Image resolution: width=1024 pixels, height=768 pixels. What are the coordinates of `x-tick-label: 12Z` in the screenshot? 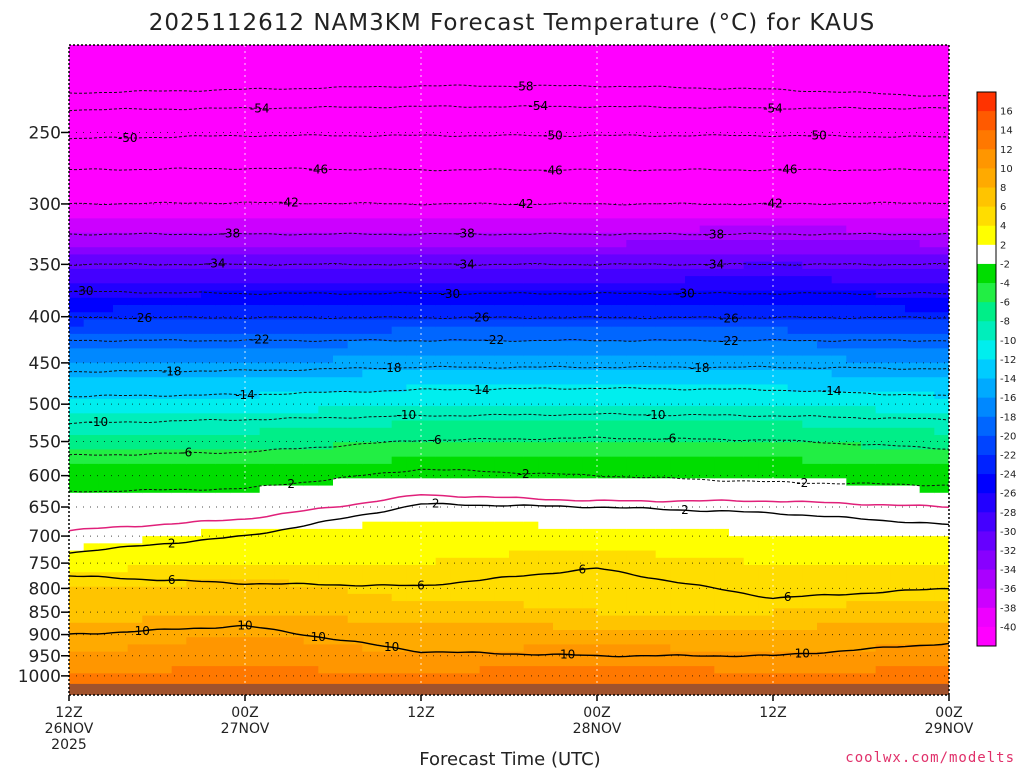 It's located at (68, 713).